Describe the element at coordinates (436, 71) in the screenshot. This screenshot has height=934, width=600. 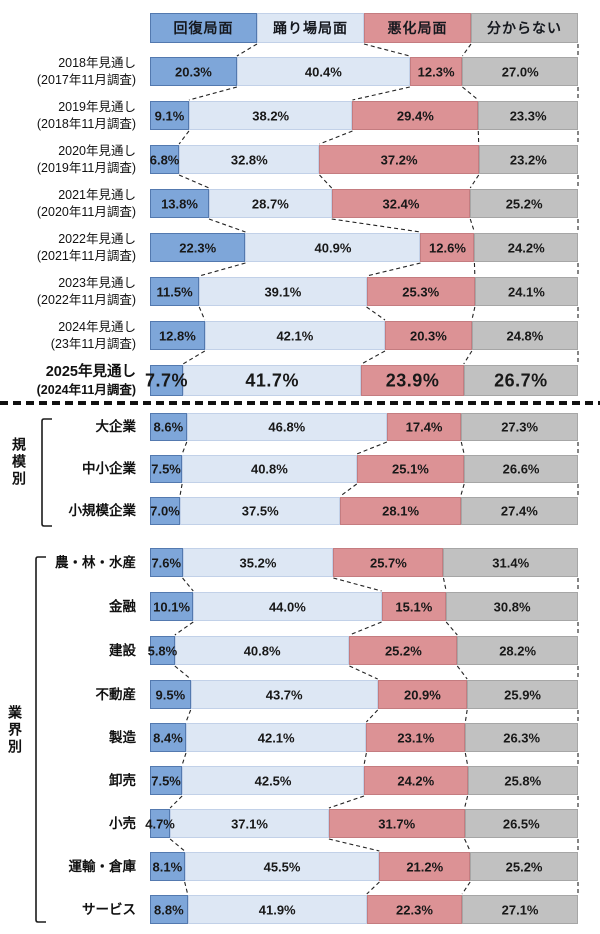
I see `percent-label: 12.3%` at that location.